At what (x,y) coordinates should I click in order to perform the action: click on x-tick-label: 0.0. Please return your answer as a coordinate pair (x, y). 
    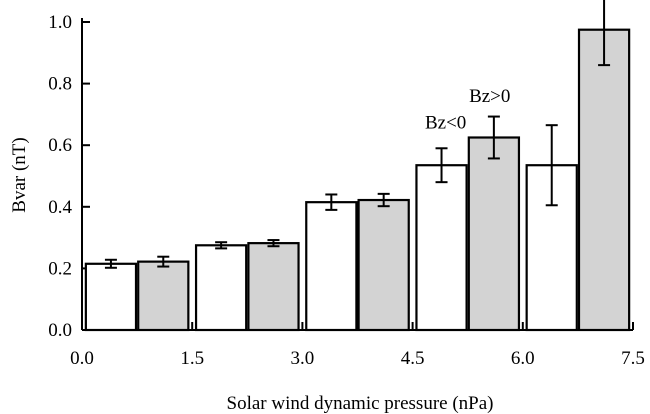
    Looking at the image, I should click on (82, 358).